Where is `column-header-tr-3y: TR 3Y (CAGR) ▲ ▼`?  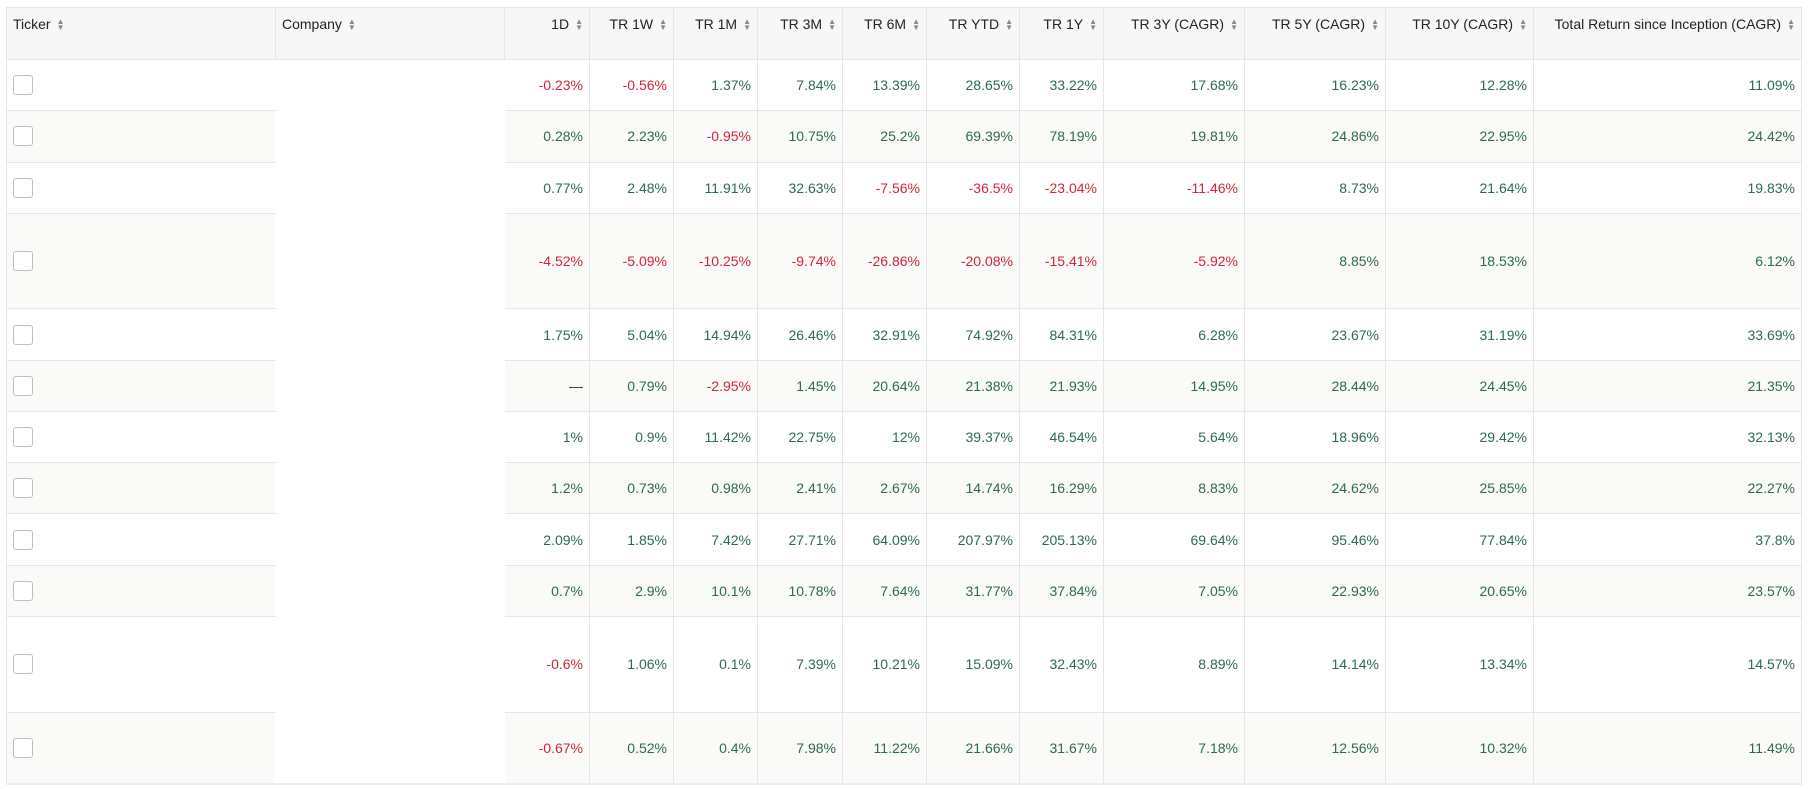 column-header-tr-3y: TR 3Y (CAGR) ▲ ▼ is located at coordinates (1174, 33).